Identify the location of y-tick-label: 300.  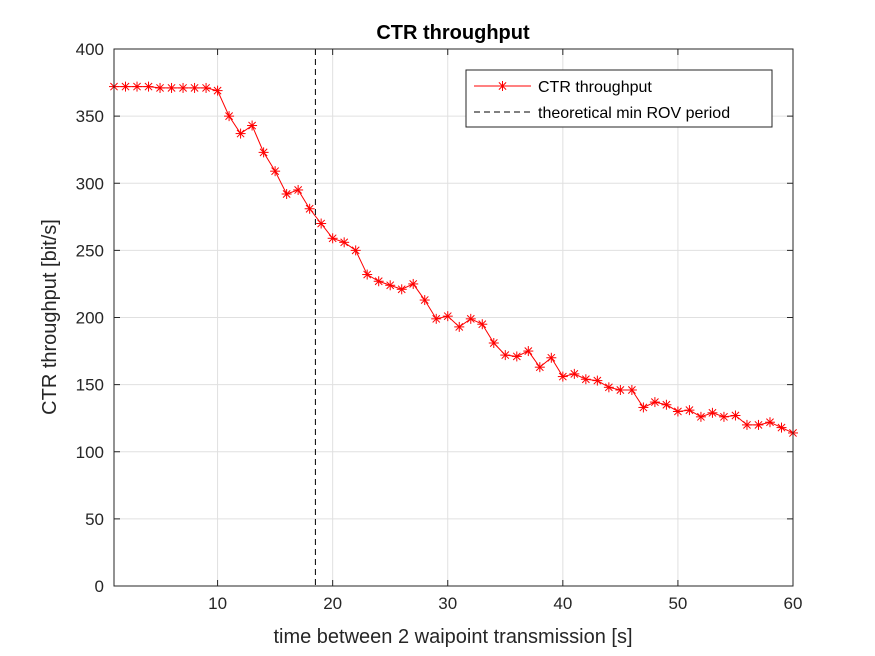
(90, 183).